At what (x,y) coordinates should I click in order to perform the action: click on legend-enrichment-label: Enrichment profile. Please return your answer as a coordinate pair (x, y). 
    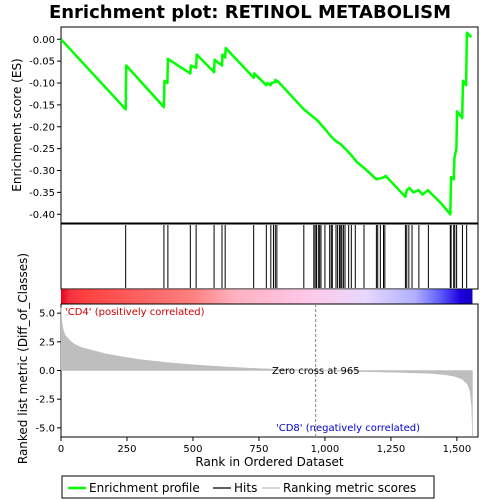
    Looking at the image, I should click on (144, 488).